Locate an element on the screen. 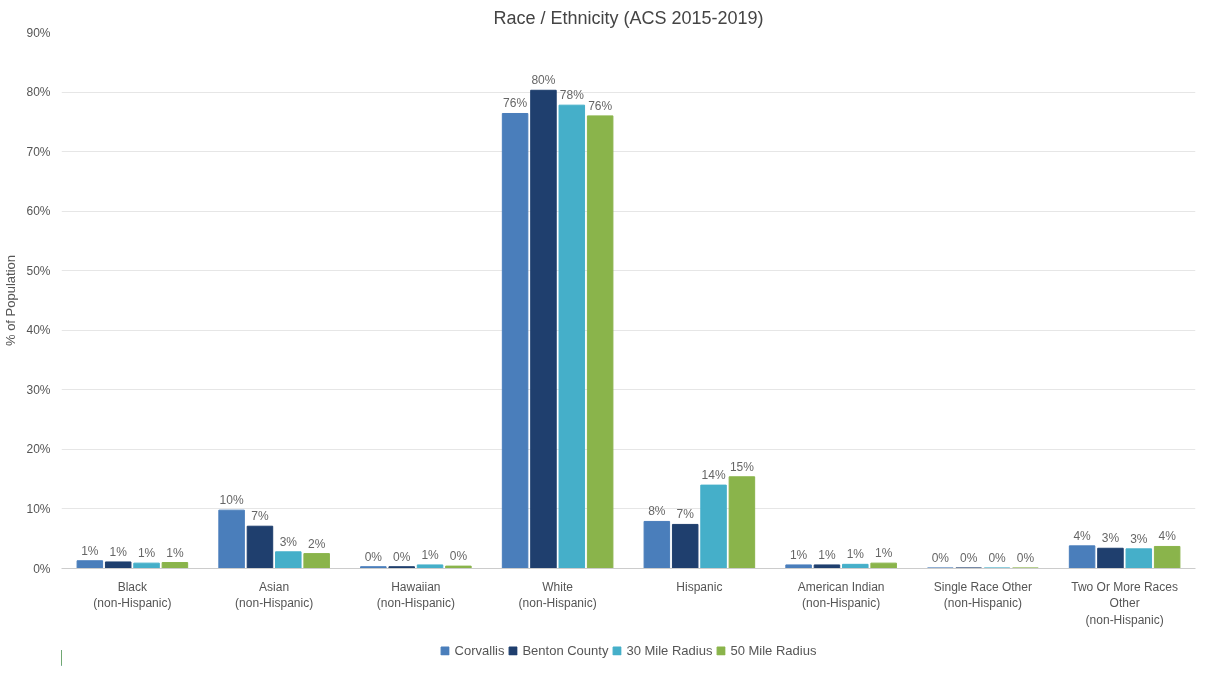 Image resolution: width=1209 pixels, height=679 pixels. legend-label: Benton County is located at coordinates (565, 650).